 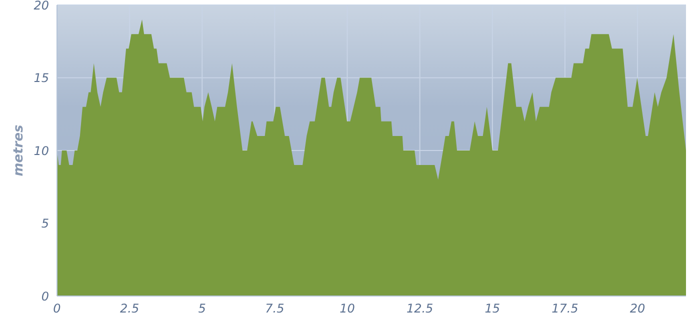 I want to click on x-tick-label: 17.5, so click(x=565, y=309).